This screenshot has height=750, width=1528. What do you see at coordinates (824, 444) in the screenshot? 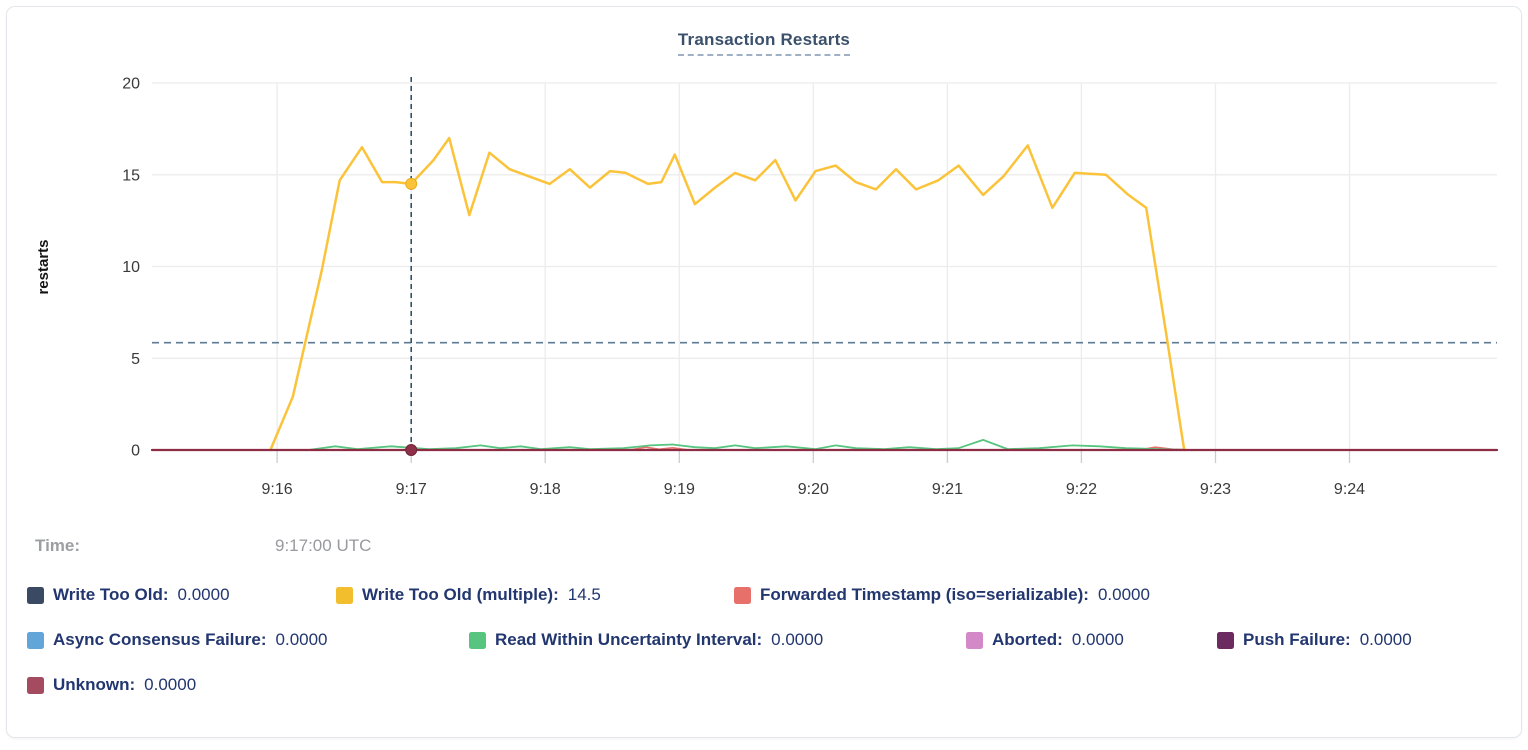
I see `series-line-read-within-uncertainty-interval` at bounding box center [824, 444].